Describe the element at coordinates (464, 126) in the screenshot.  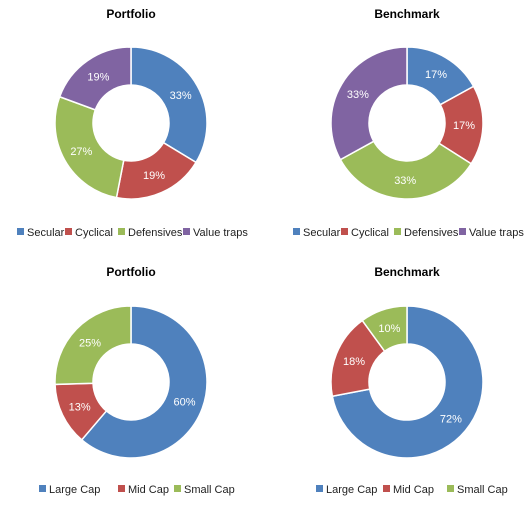
I see `slice-label-cyclical: 17%` at that location.